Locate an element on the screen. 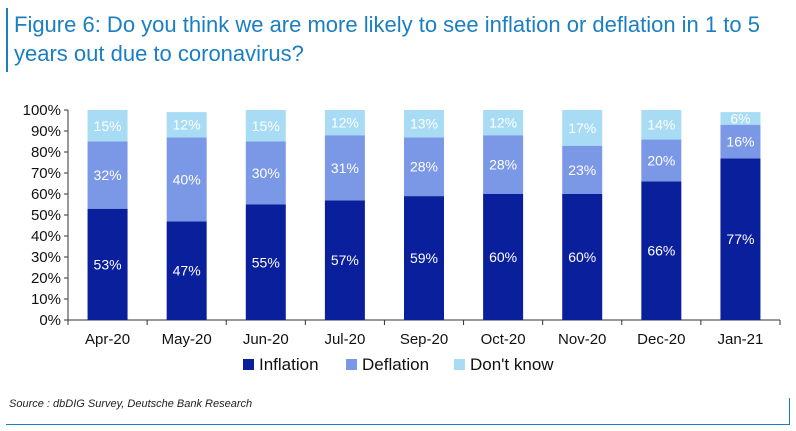 Image resolution: width=796 pixels, height=431 pixels. legend-deflation-swatch is located at coordinates (351, 364).